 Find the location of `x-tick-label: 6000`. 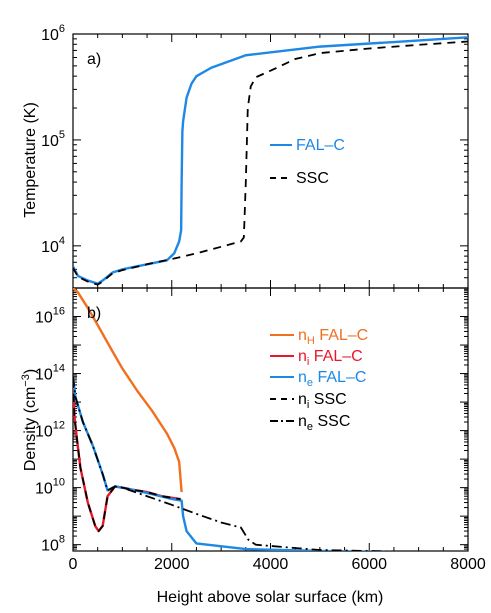

x-tick-label: 6000 is located at coordinates (369, 564).